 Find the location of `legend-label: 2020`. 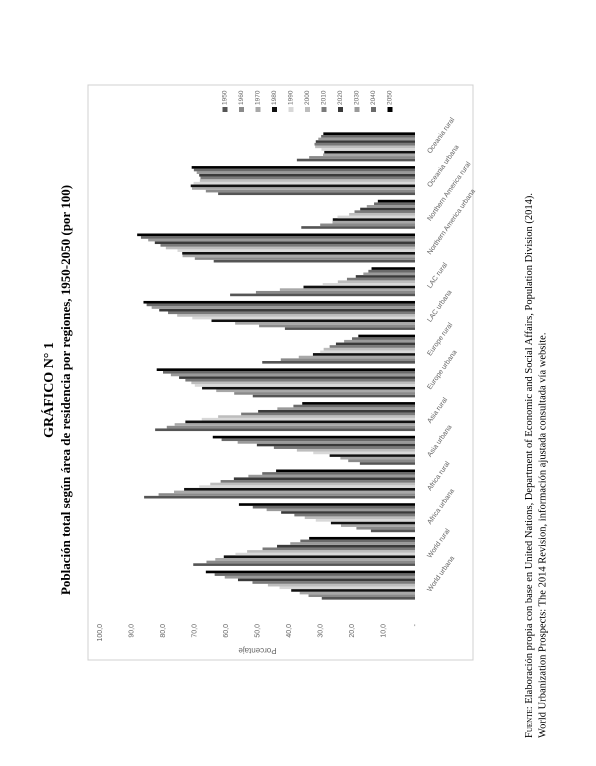

legend-label: 2020 is located at coordinates (340, 97).